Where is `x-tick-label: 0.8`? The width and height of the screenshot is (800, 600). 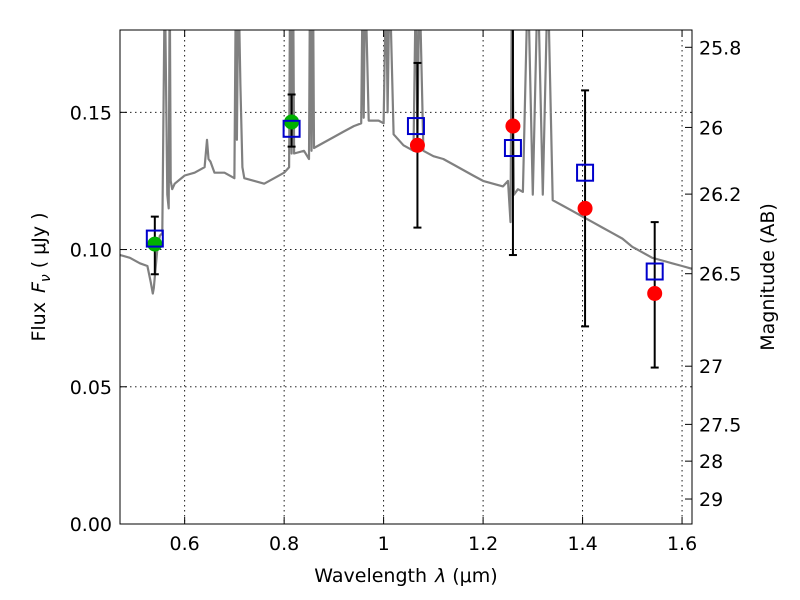
x-tick-label: 0.8 is located at coordinates (284, 544).